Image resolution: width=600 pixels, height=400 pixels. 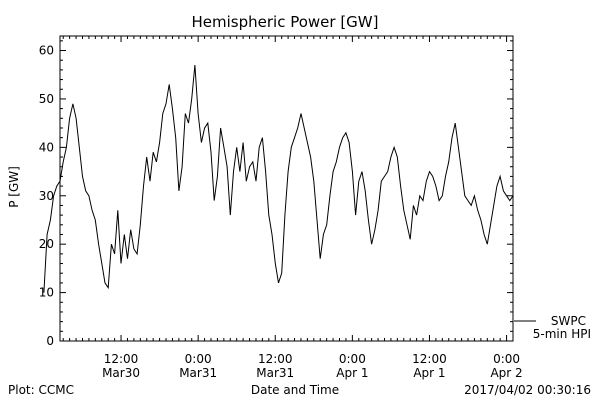 What do you see at coordinates (285, 22) in the screenshot?
I see `chart-title: Hemispheric Power [GW]` at bounding box center [285, 22].